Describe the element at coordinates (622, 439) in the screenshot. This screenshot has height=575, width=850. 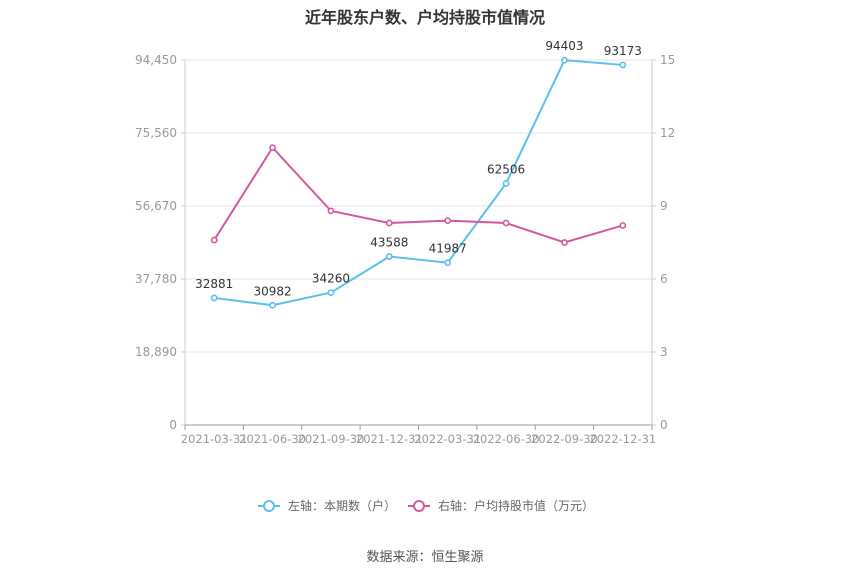
I see `x-axis-tick-label: 2022-12-31` at that location.